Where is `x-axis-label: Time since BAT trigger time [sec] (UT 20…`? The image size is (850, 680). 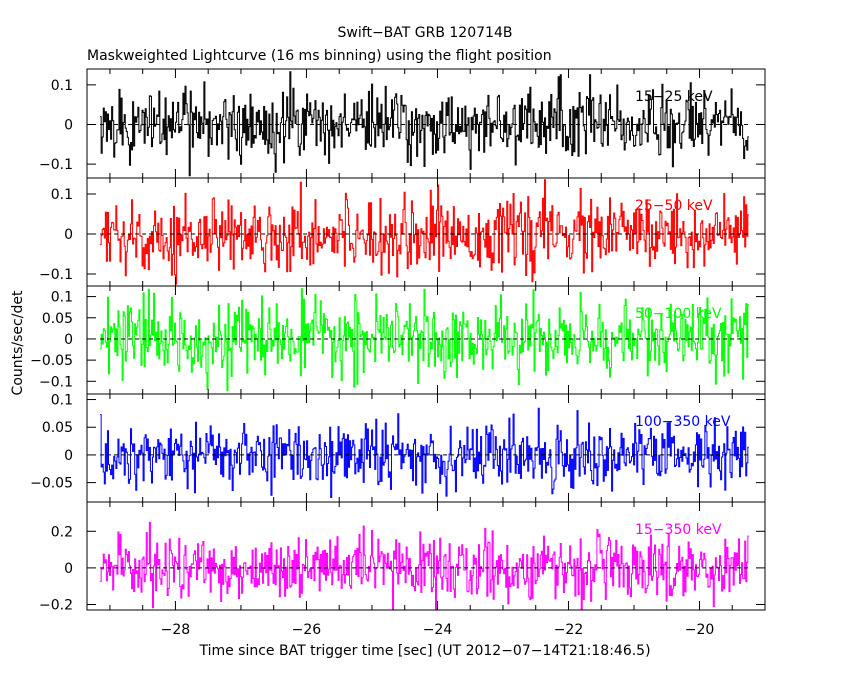 x-axis-label: Time since BAT trigger time [sec] (UT 20… is located at coordinates (424, 651).